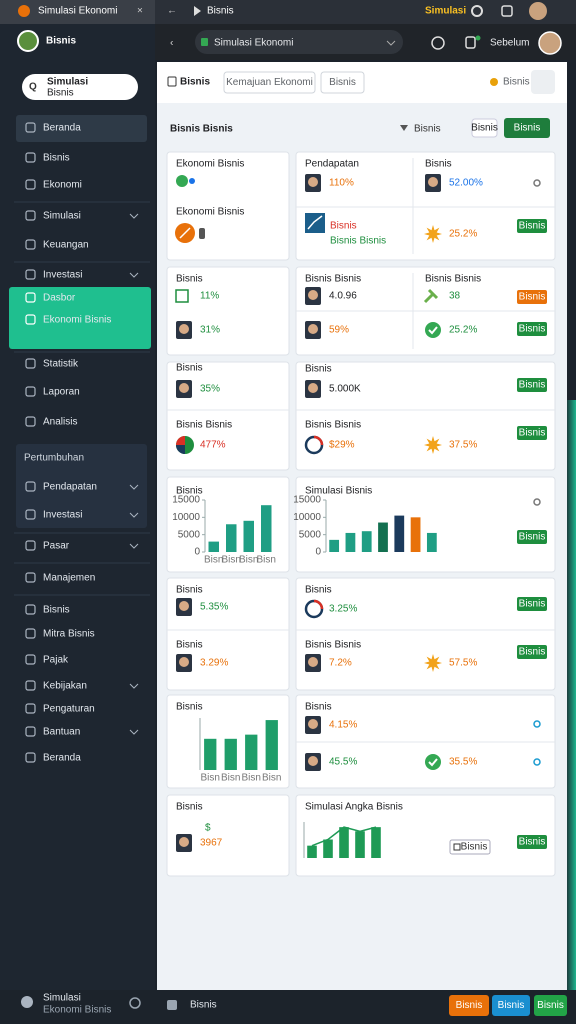 Image resolution: width=576 pixels, height=1024 pixels. I want to click on nav-item: Pengaturan, so click(69, 709).